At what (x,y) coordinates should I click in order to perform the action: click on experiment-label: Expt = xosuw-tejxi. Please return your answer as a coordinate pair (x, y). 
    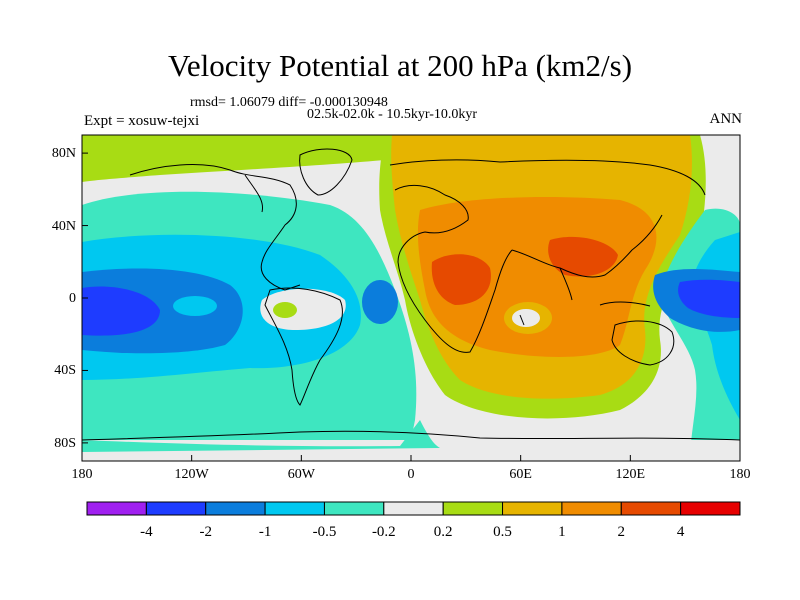
    Looking at the image, I should click on (142, 121).